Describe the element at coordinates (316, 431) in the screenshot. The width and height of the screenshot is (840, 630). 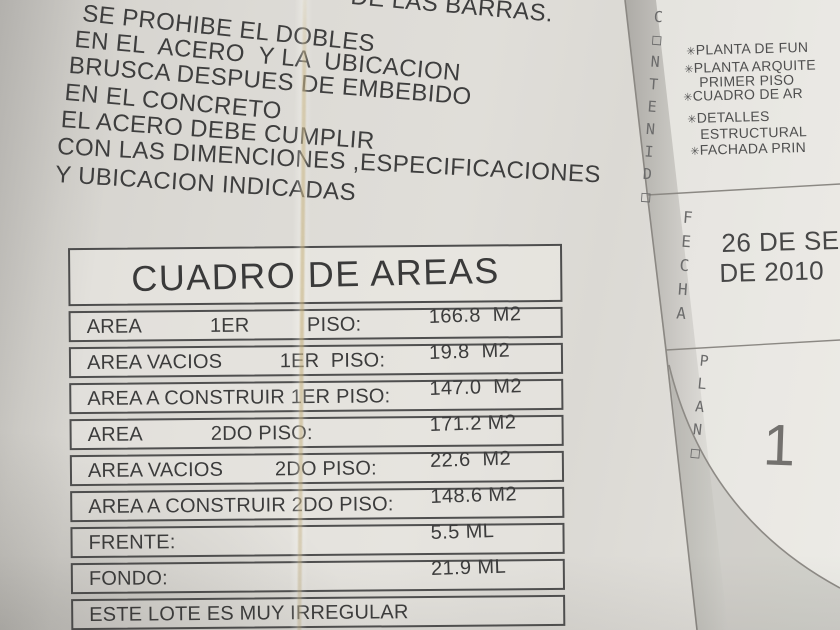
I see `table-row: AREA 2DO PISO: 171.2 M2` at that location.